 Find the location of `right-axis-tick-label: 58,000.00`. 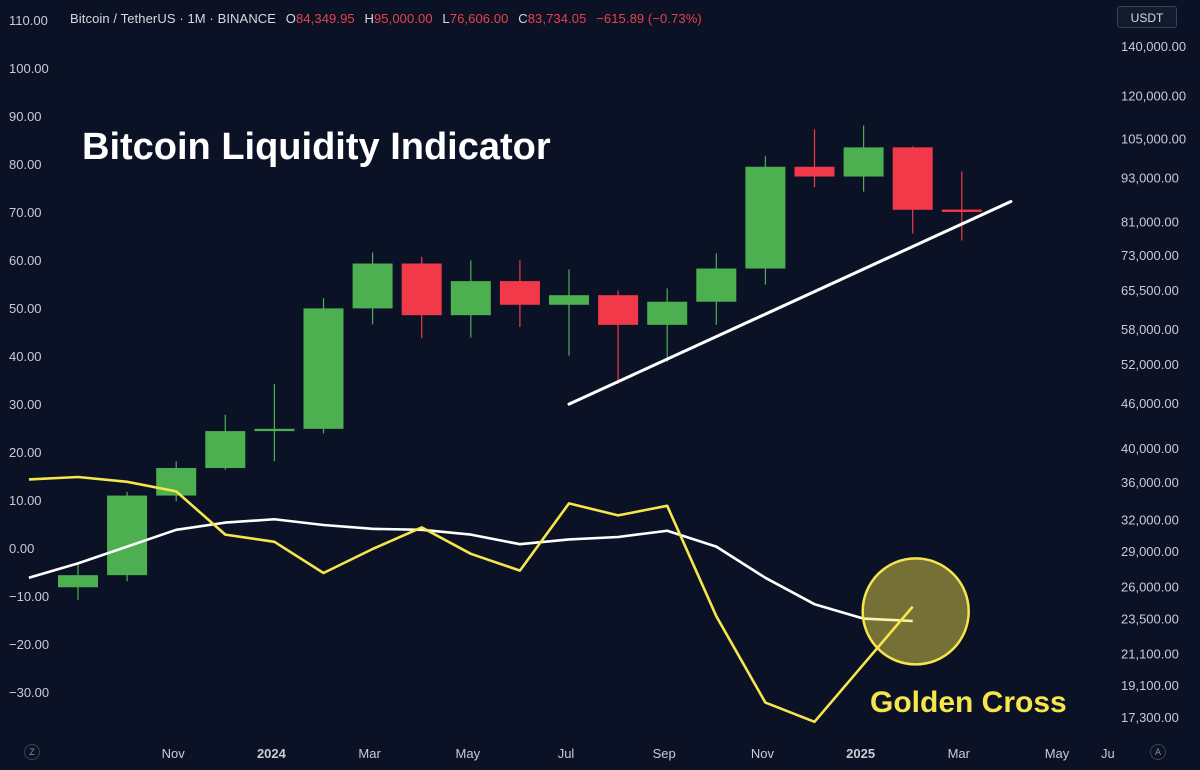

right-axis-tick-label: 58,000.00 is located at coordinates (1150, 329).